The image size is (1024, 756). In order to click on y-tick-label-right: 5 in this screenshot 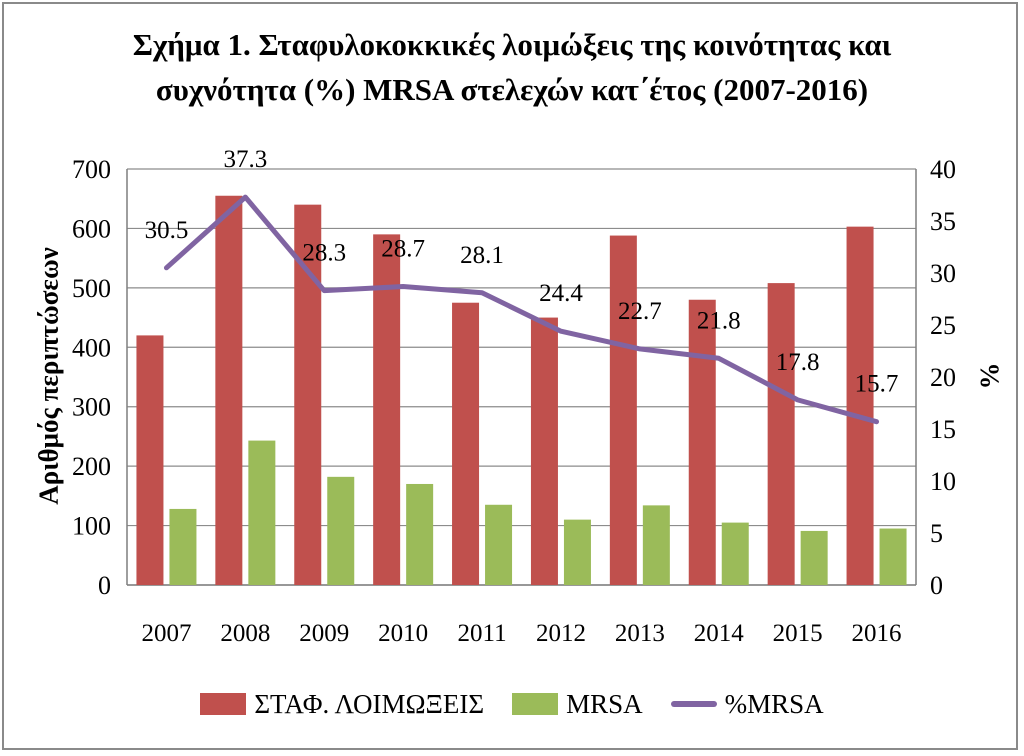, I will do `click(936, 533)`.